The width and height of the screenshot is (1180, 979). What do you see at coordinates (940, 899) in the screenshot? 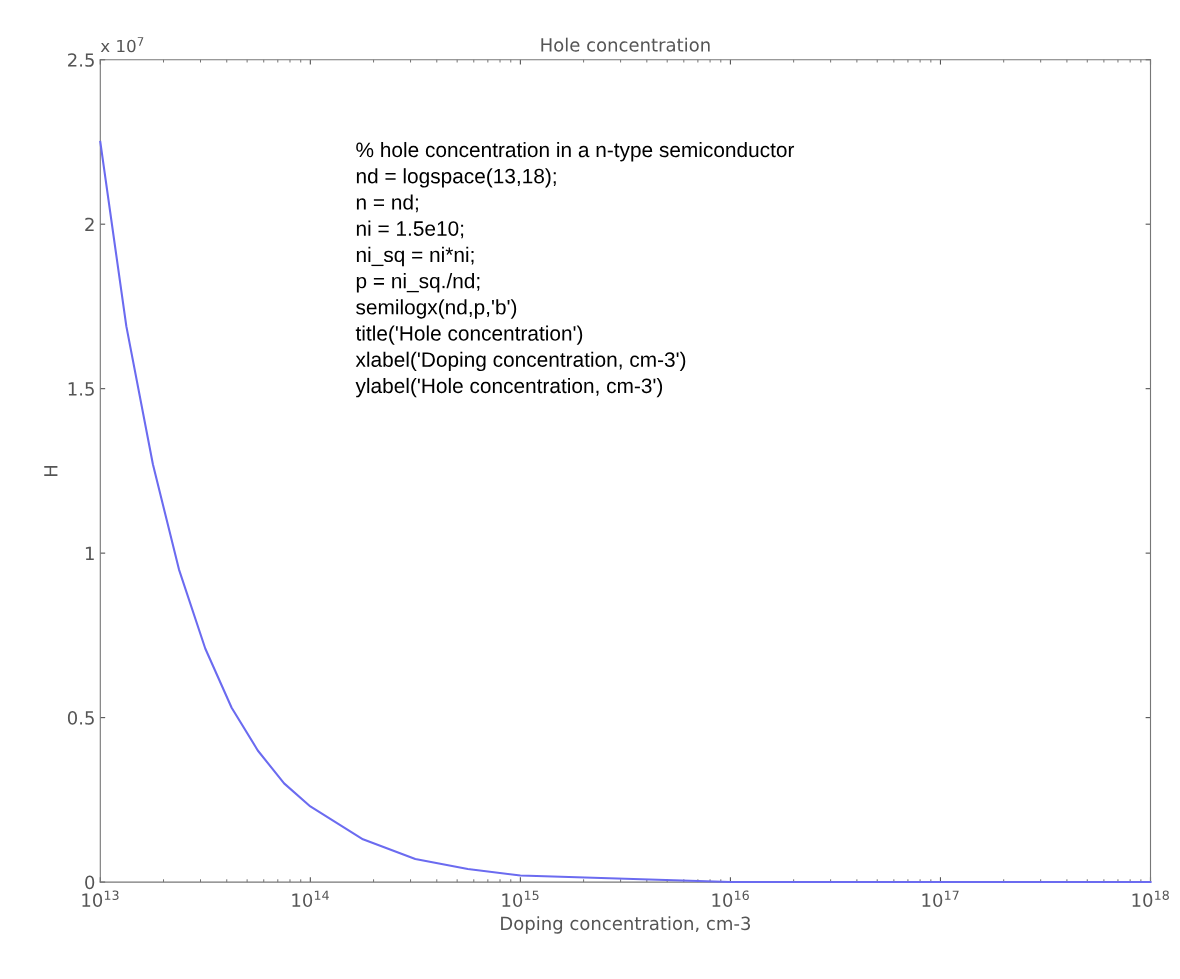
I see `x-tick-label: 10$^{17}$` at bounding box center [940, 899].